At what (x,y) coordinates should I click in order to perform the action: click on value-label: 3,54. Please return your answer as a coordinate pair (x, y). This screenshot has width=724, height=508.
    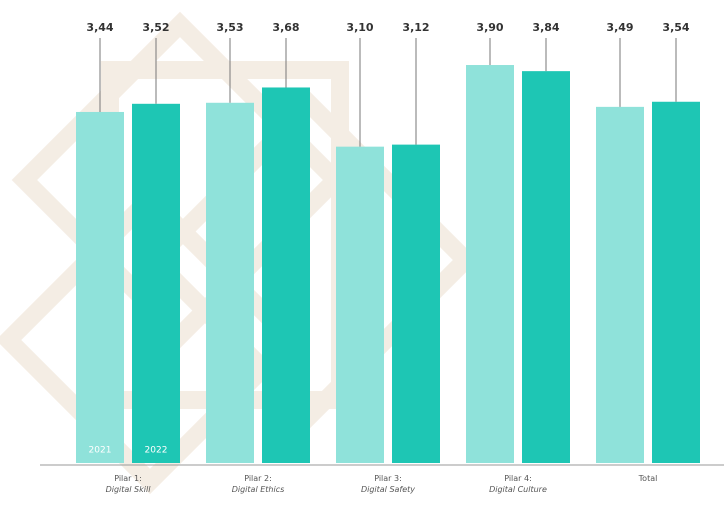
    Looking at the image, I should click on (675, 27).